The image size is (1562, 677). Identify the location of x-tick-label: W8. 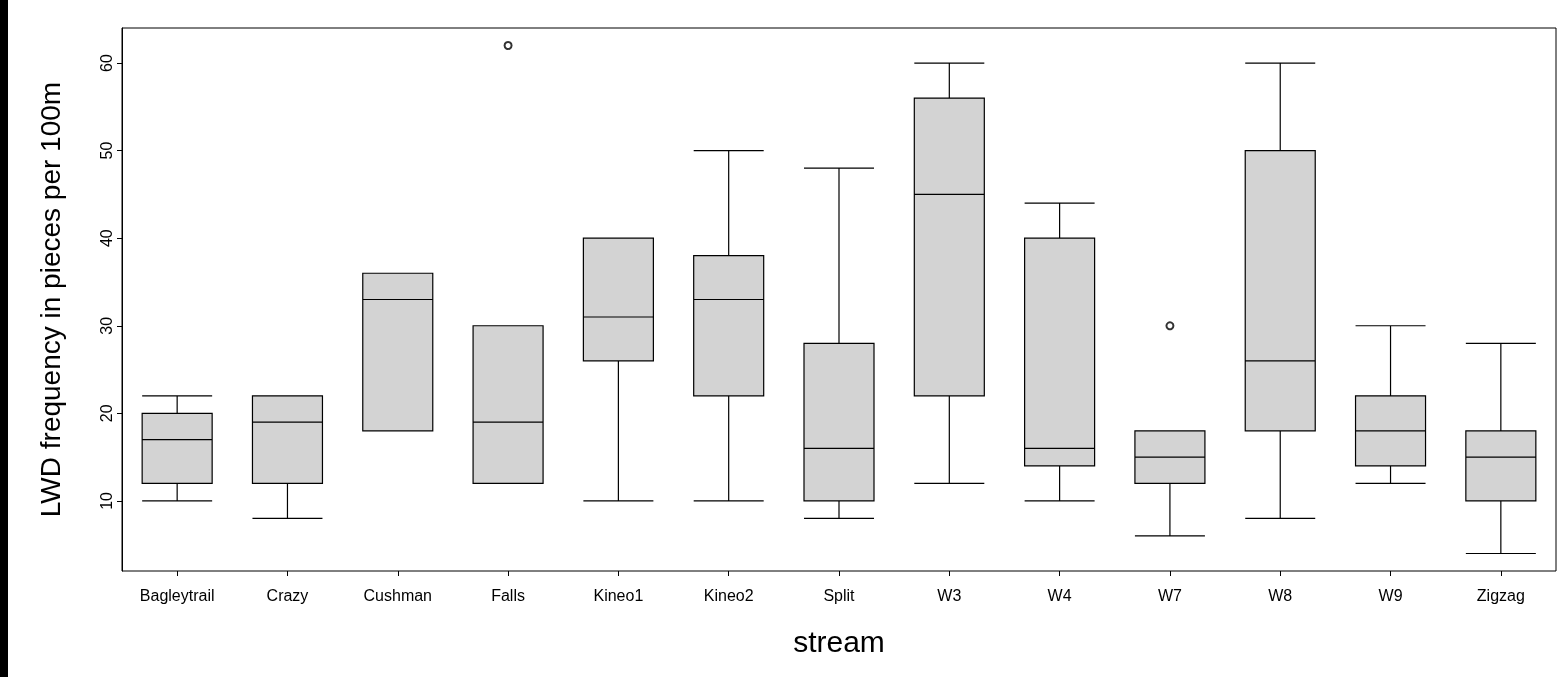
(1280, 595).